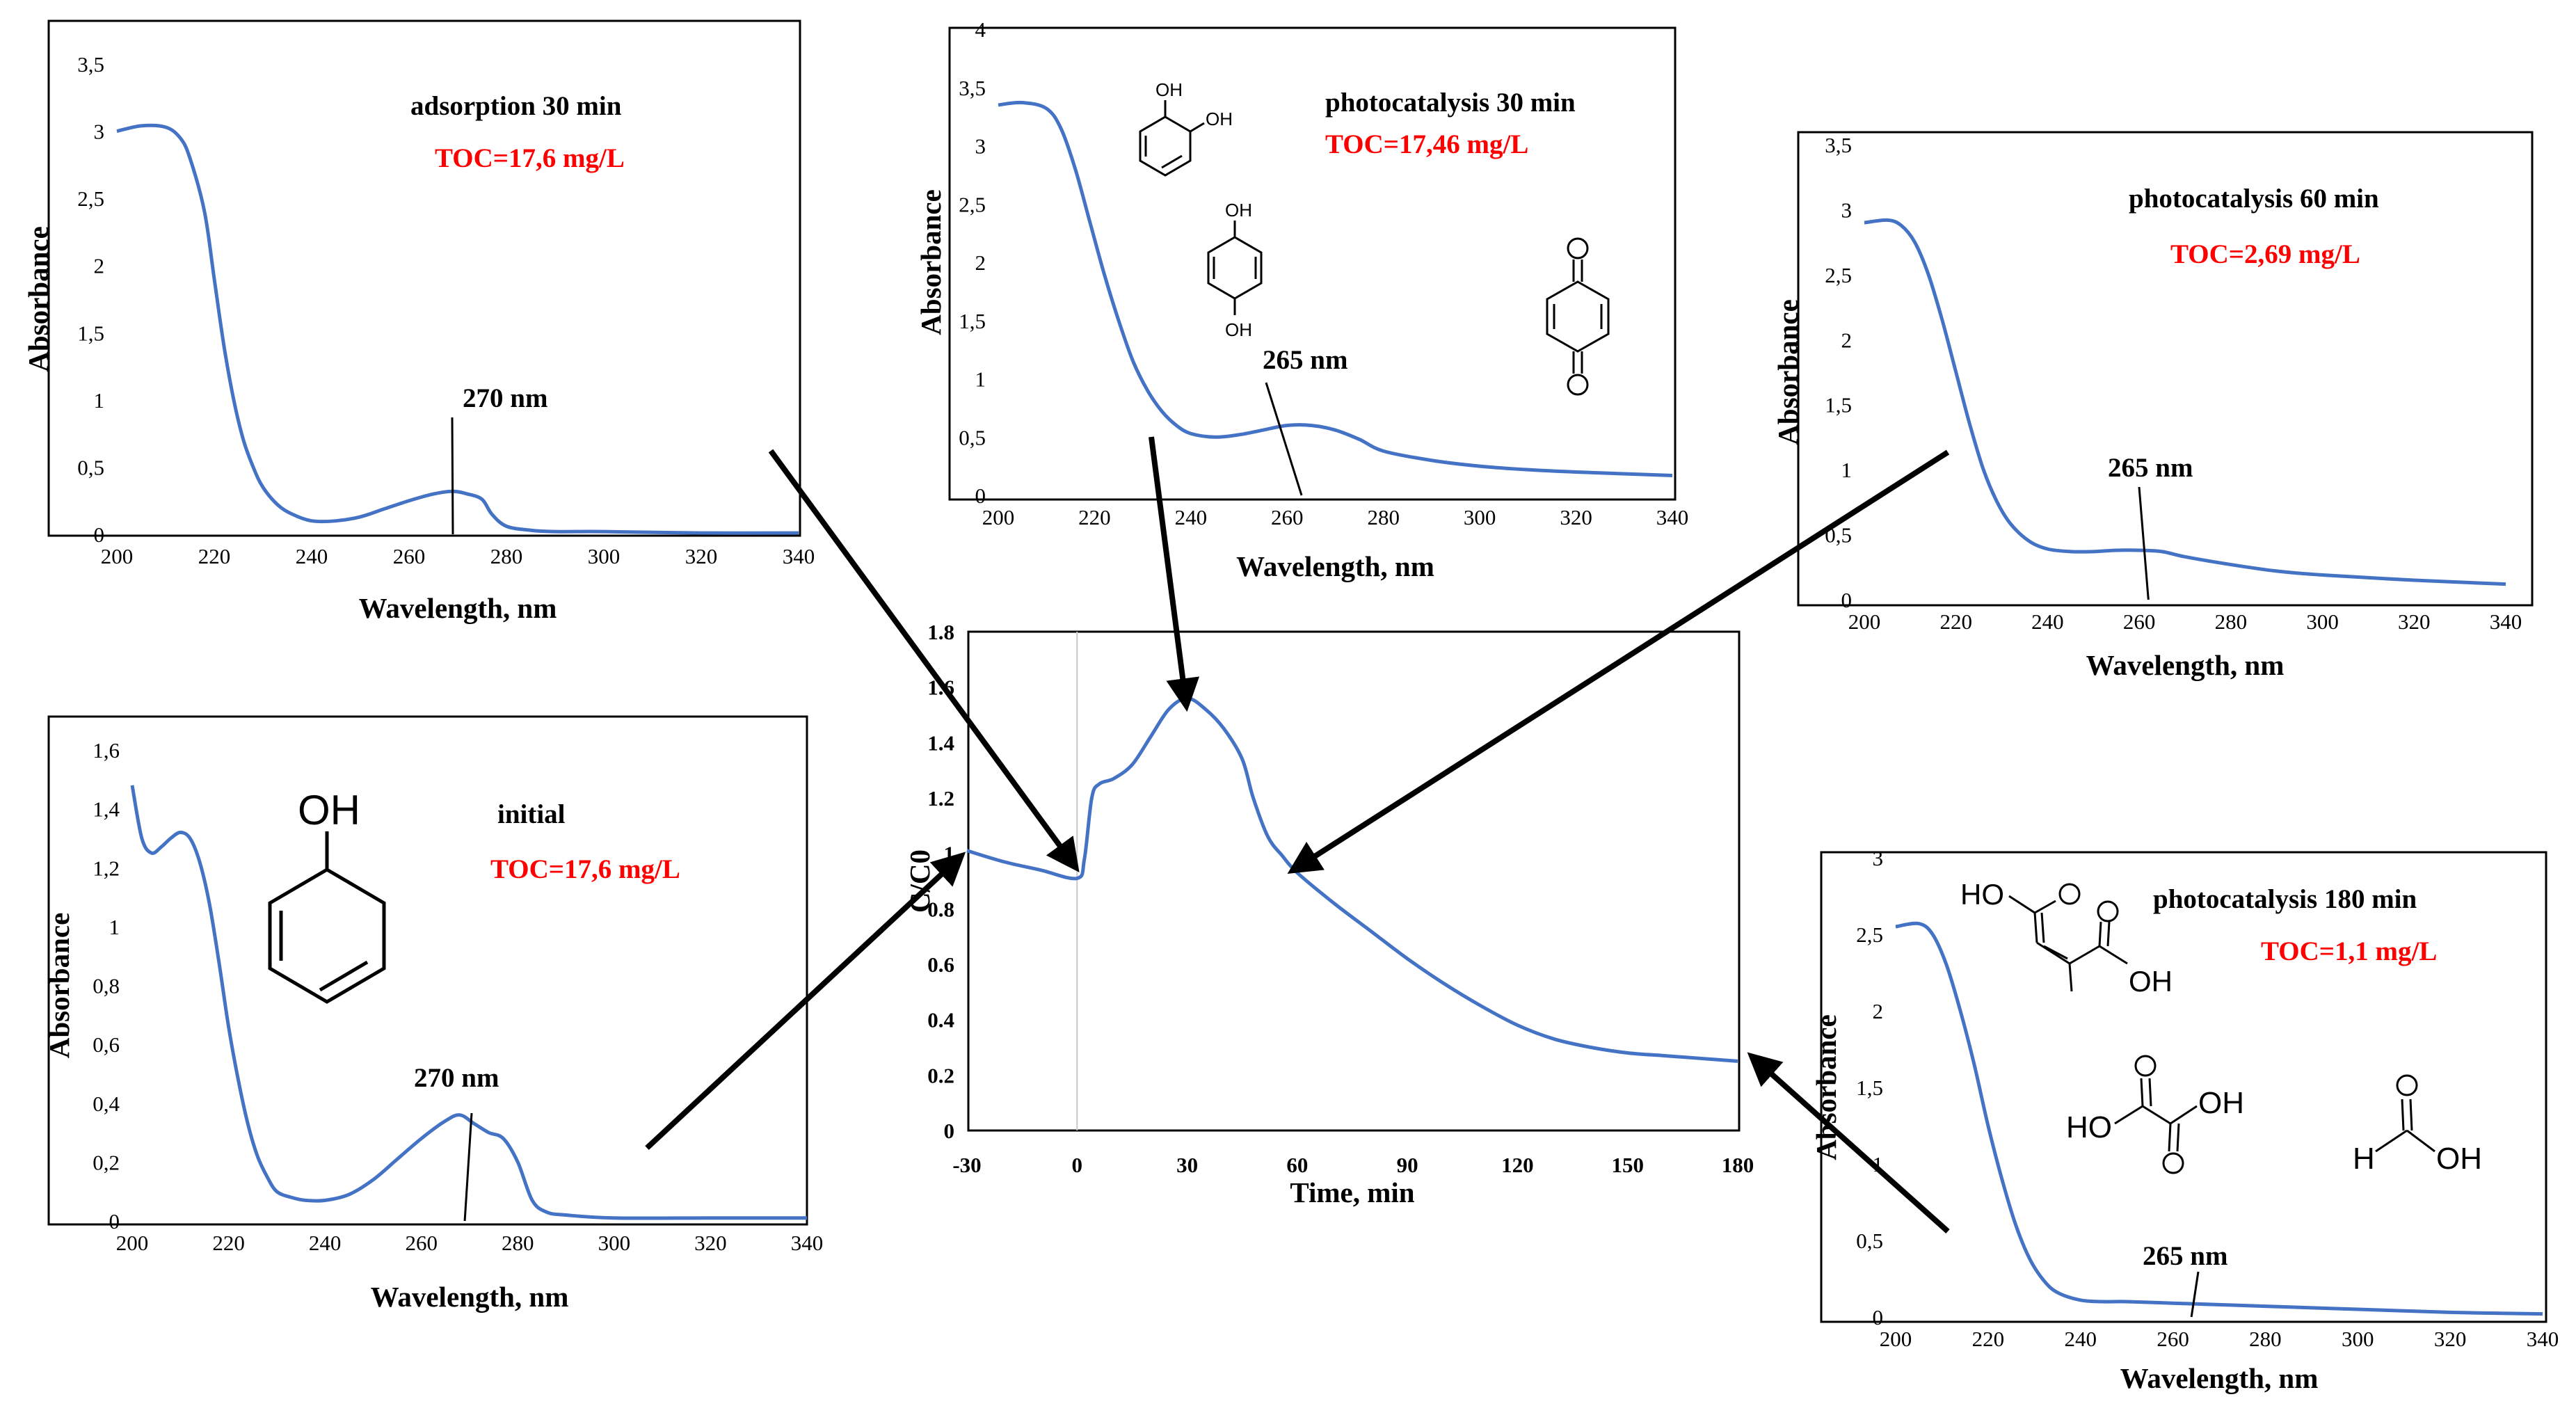 Image resolution: width=2576 pixels, height=1422 pixels. Describe the element at coordinates (2066, 938) in the screenshot. I see `maleic-acid-structure-icon: HO OH` at that location.